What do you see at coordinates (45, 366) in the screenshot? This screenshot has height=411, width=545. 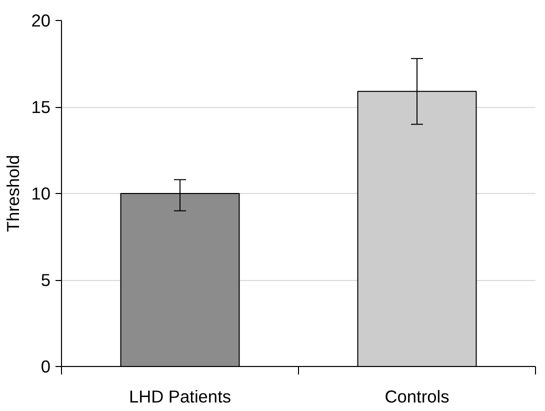 I see `y-tick-label: 0` at bounding box center [45, 366].